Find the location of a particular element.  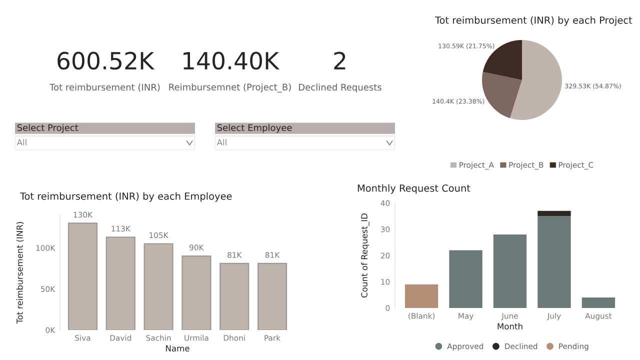

text: Tot reimbursement (INR) is located at coordinates (105, 88).